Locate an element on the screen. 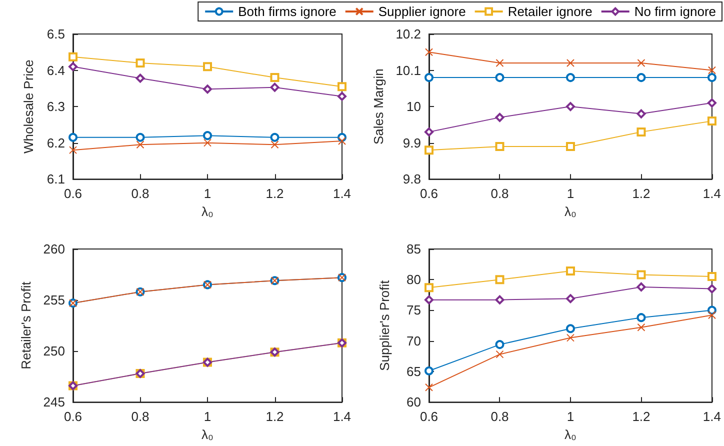 This screenshot has height=446, width=724. y-tick-label: 6.4 is located at coordinates (55, 70).